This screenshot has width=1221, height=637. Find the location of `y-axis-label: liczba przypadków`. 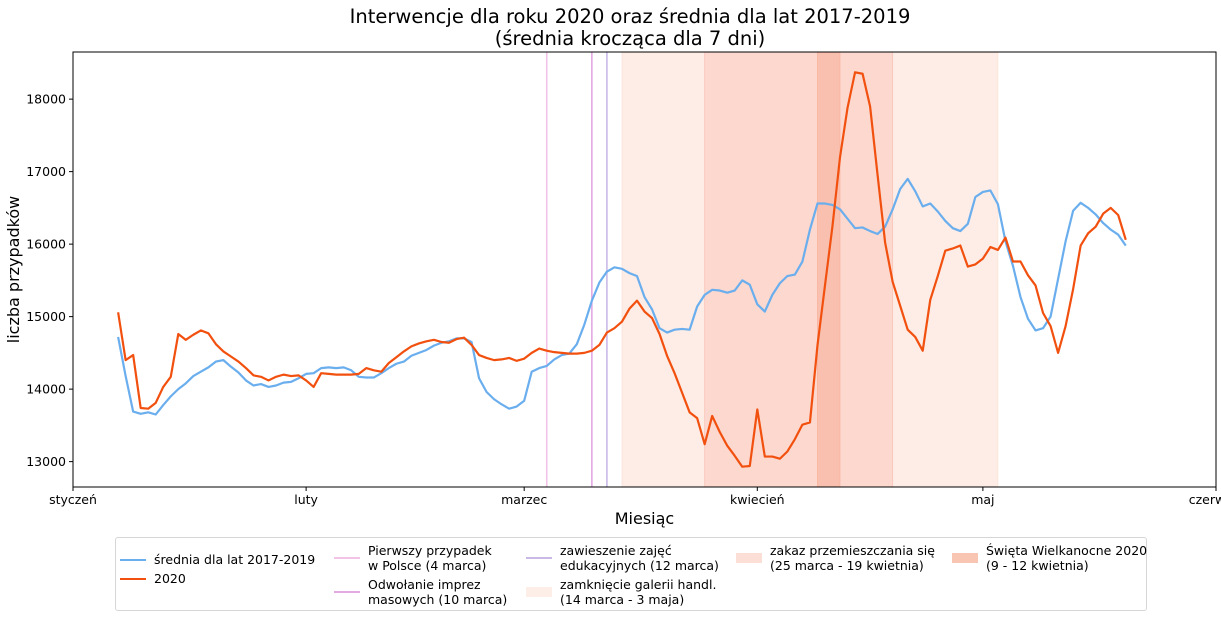

y-axis-label: liczba przypadków is located at coordinates (13, 269).